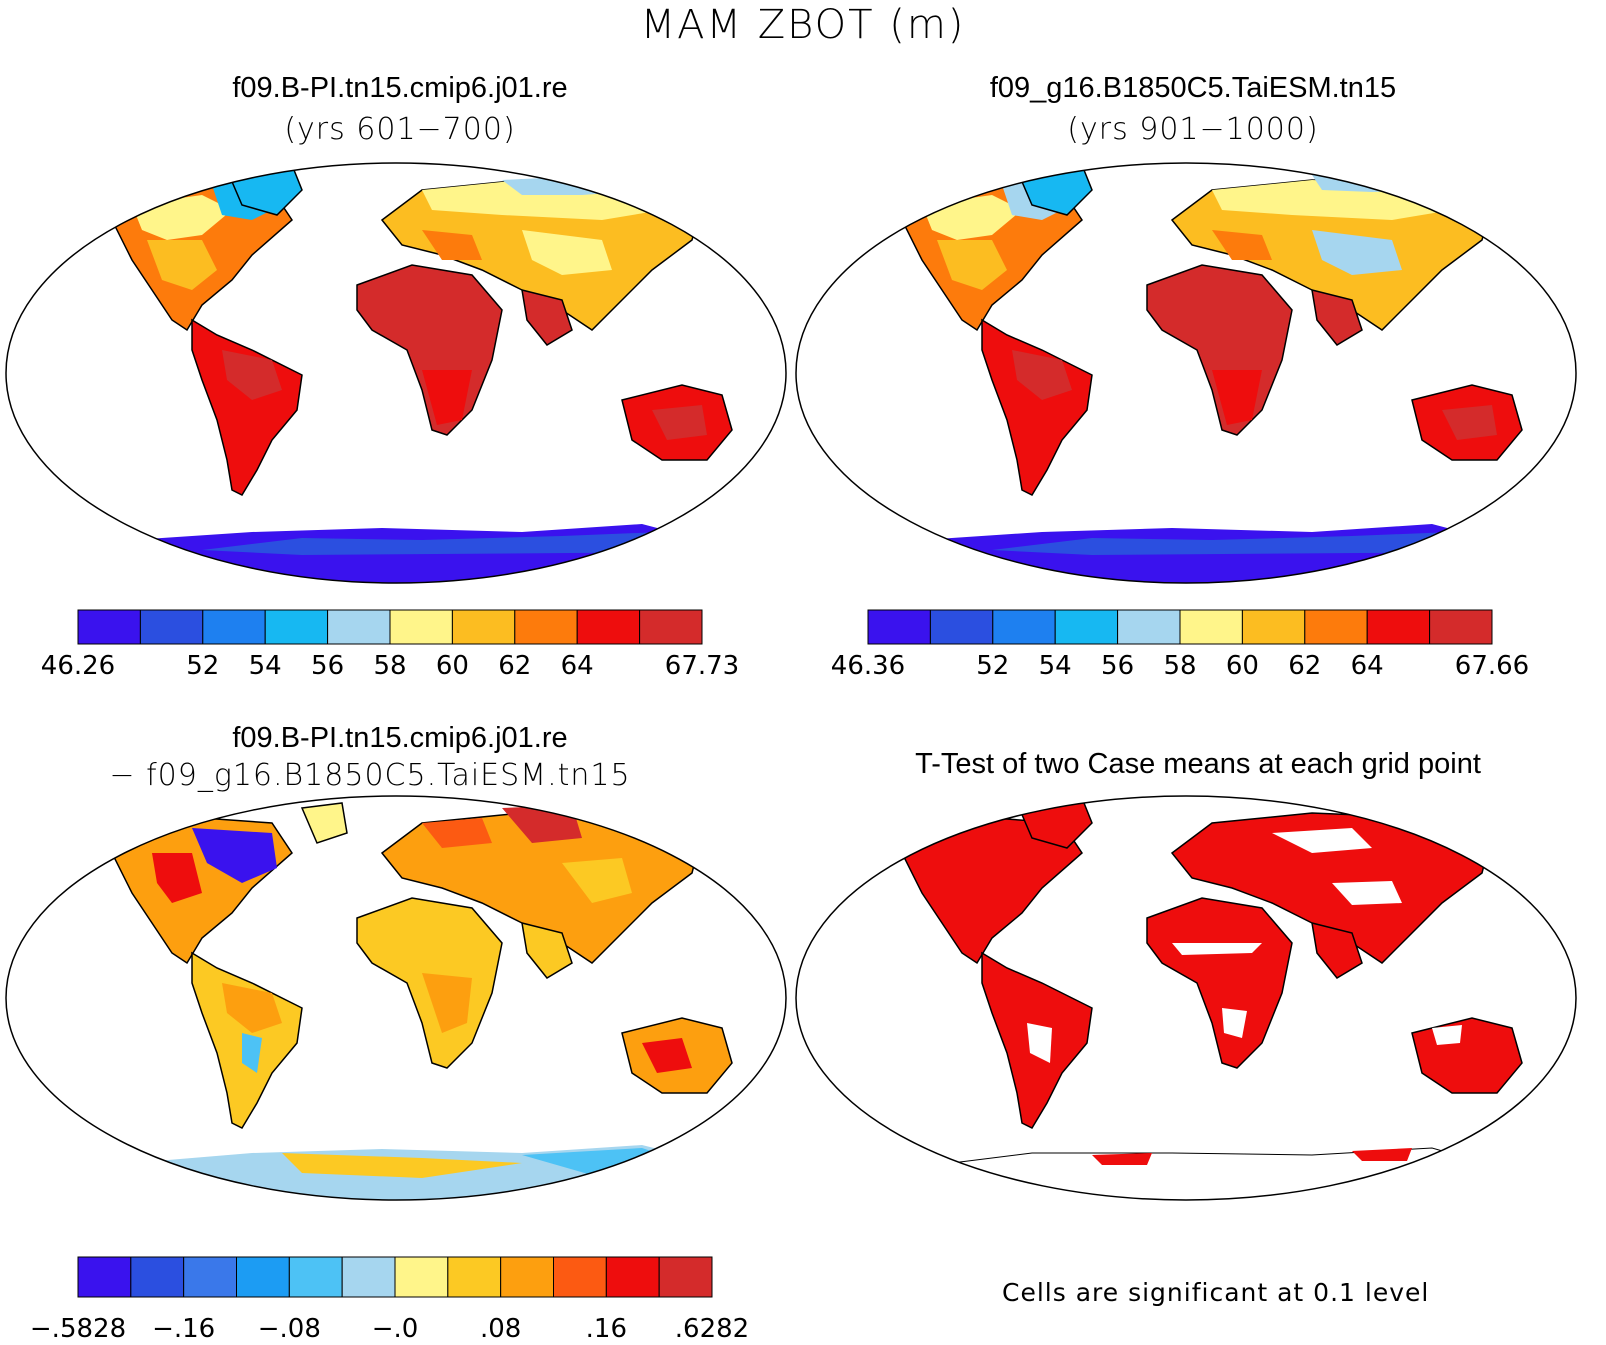  What do you see at coordinates (78, 1329) in the screenshot?
I see `colorbar-tick-label: −.5828` at bounding box center [78, 1329].